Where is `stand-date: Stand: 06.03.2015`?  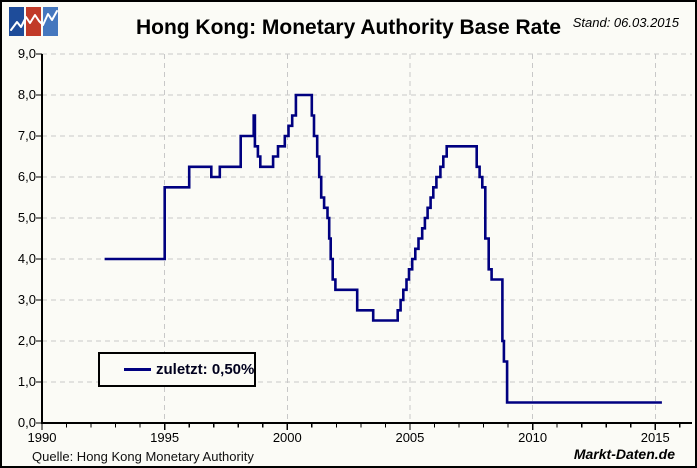 stand-date: Stand: 06.03.2015 is located at coordinates (625, 22).